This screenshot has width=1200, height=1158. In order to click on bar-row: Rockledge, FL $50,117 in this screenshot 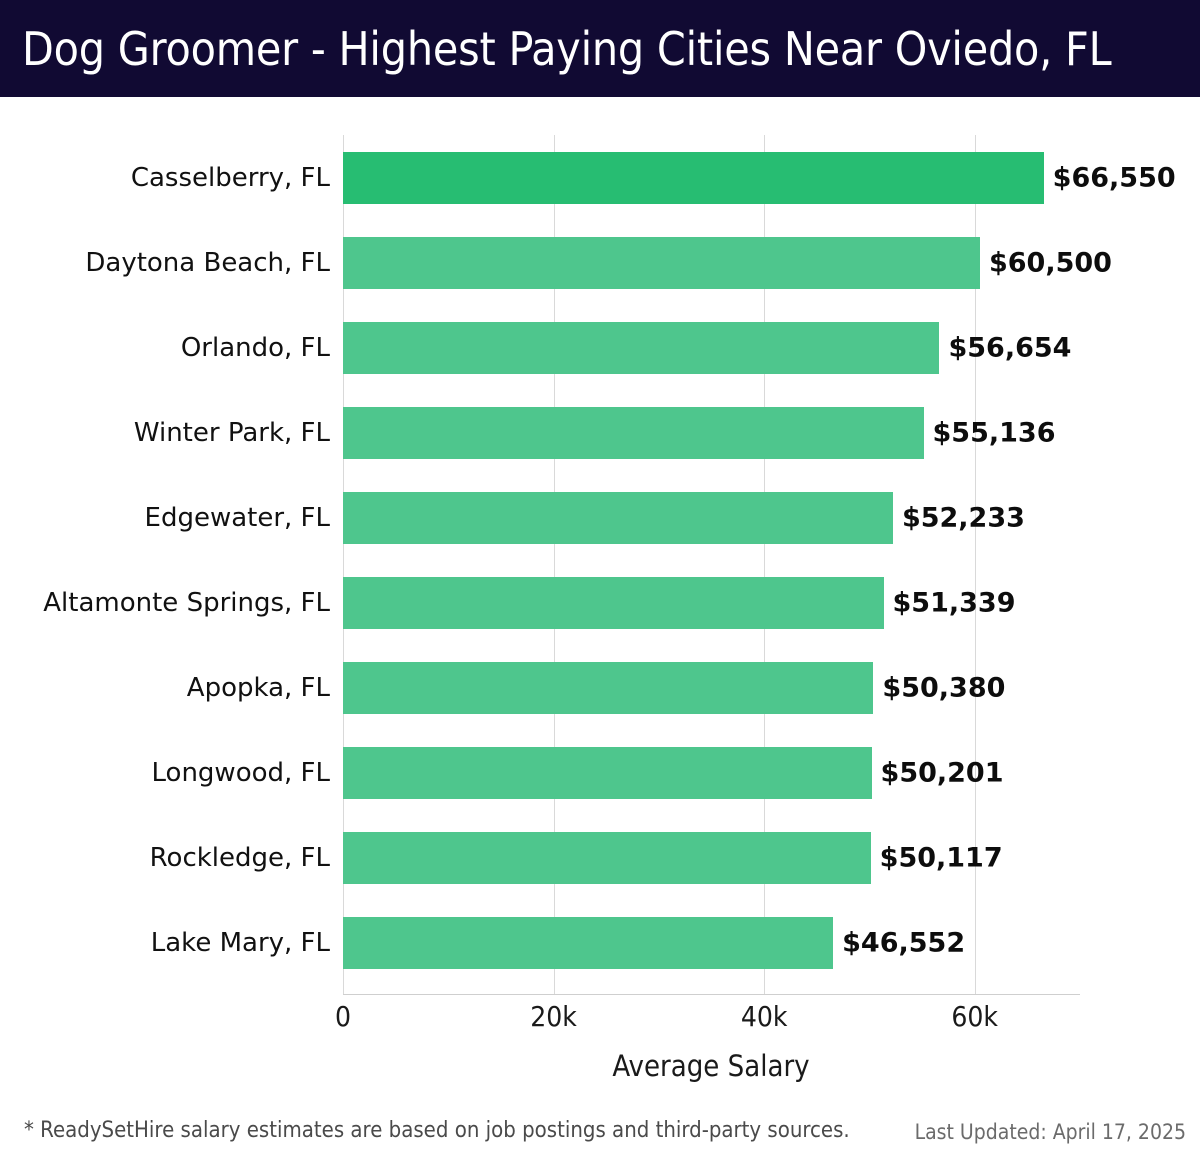, I will do `click(600, 857)`.